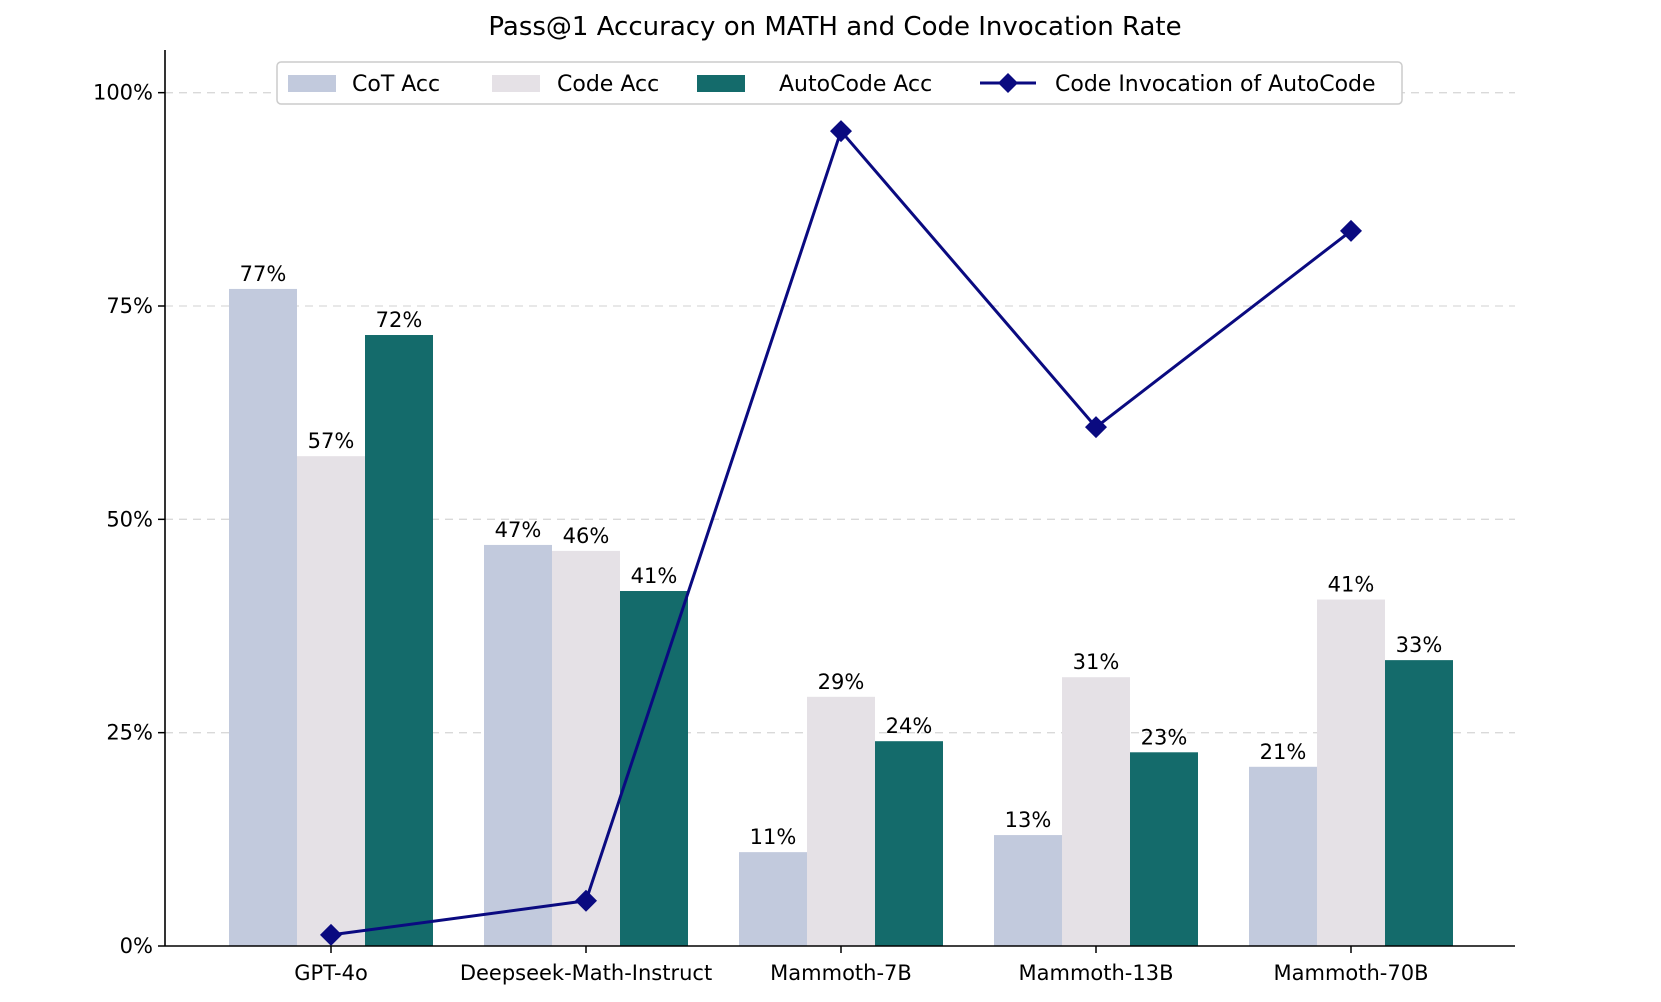 This screenshot has height=1002, width=1661. Describe the element at coordinates (586, 973) in the screenshot. I see `x-tick-label: Deepseek-Math-Instruct` at that location.